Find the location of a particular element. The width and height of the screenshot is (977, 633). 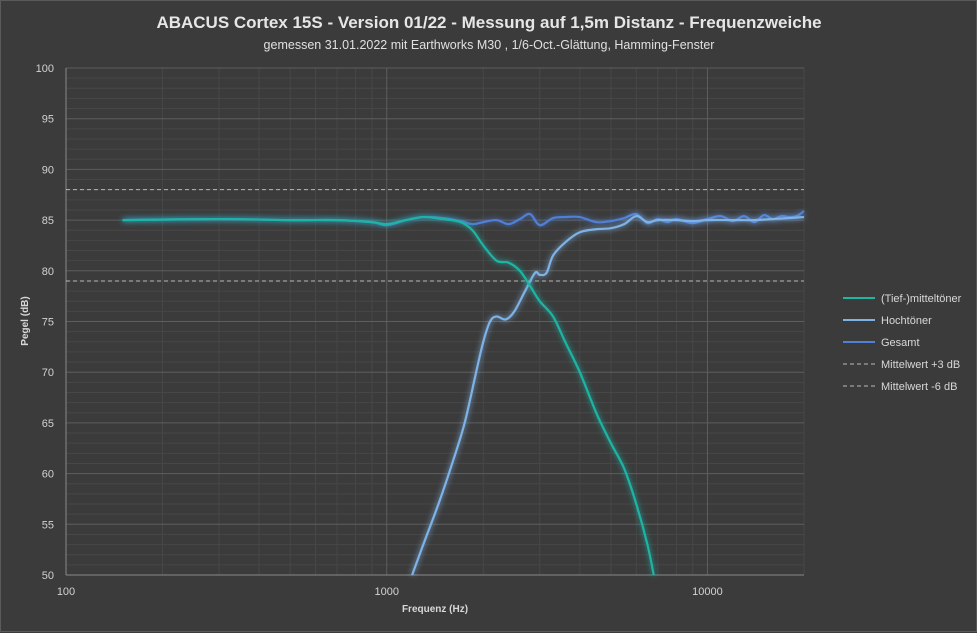

y-tick-label: 80 is located at coordinates (48, 272).